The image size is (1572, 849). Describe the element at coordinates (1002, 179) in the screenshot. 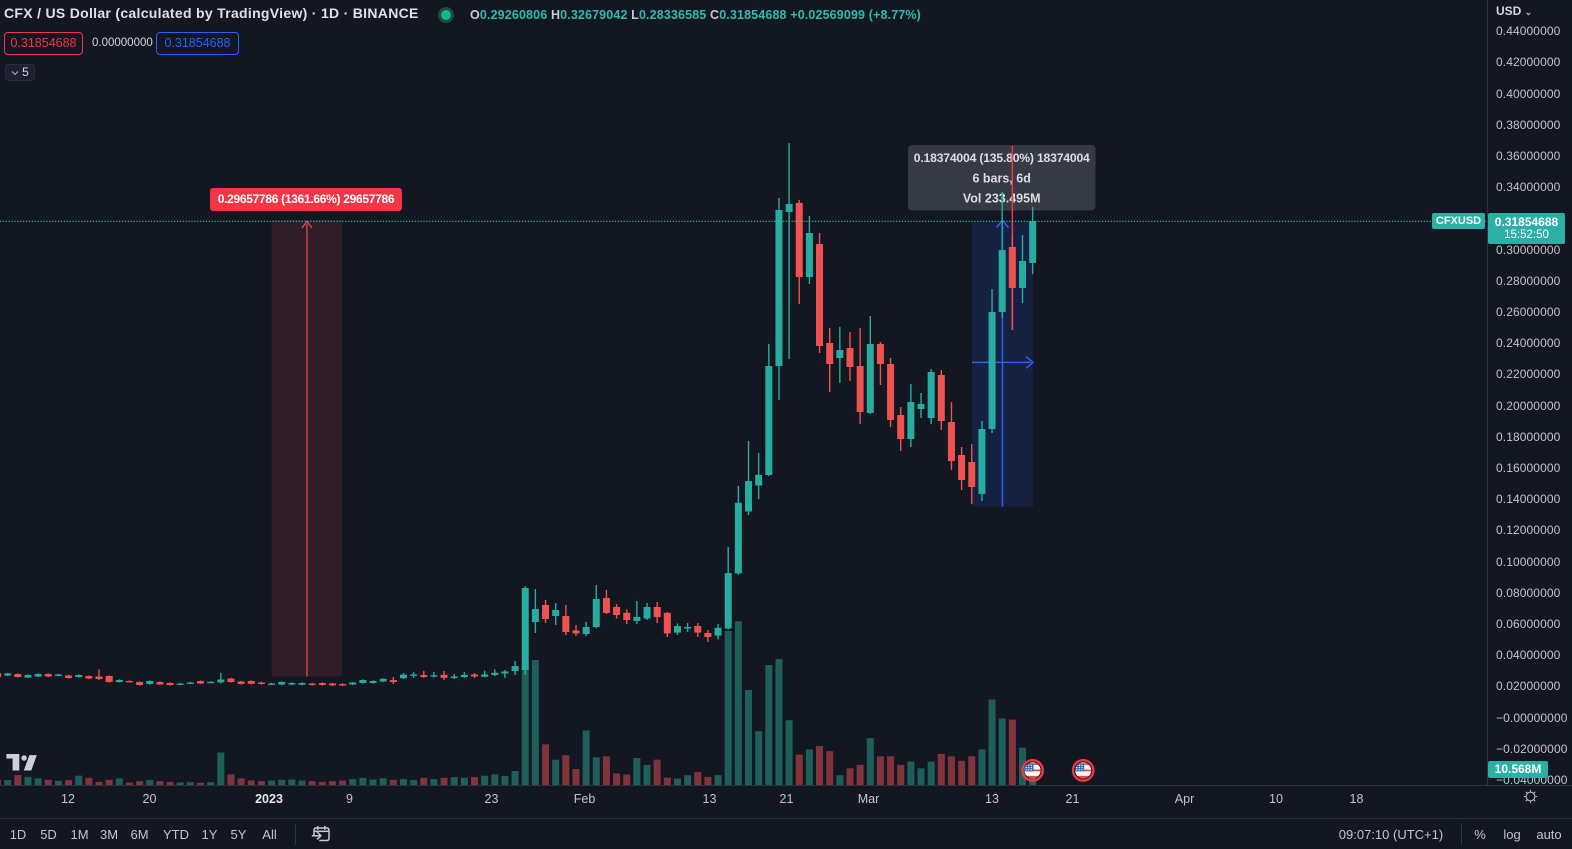

I see `svg-text: 6 bars, 6d` at that location.